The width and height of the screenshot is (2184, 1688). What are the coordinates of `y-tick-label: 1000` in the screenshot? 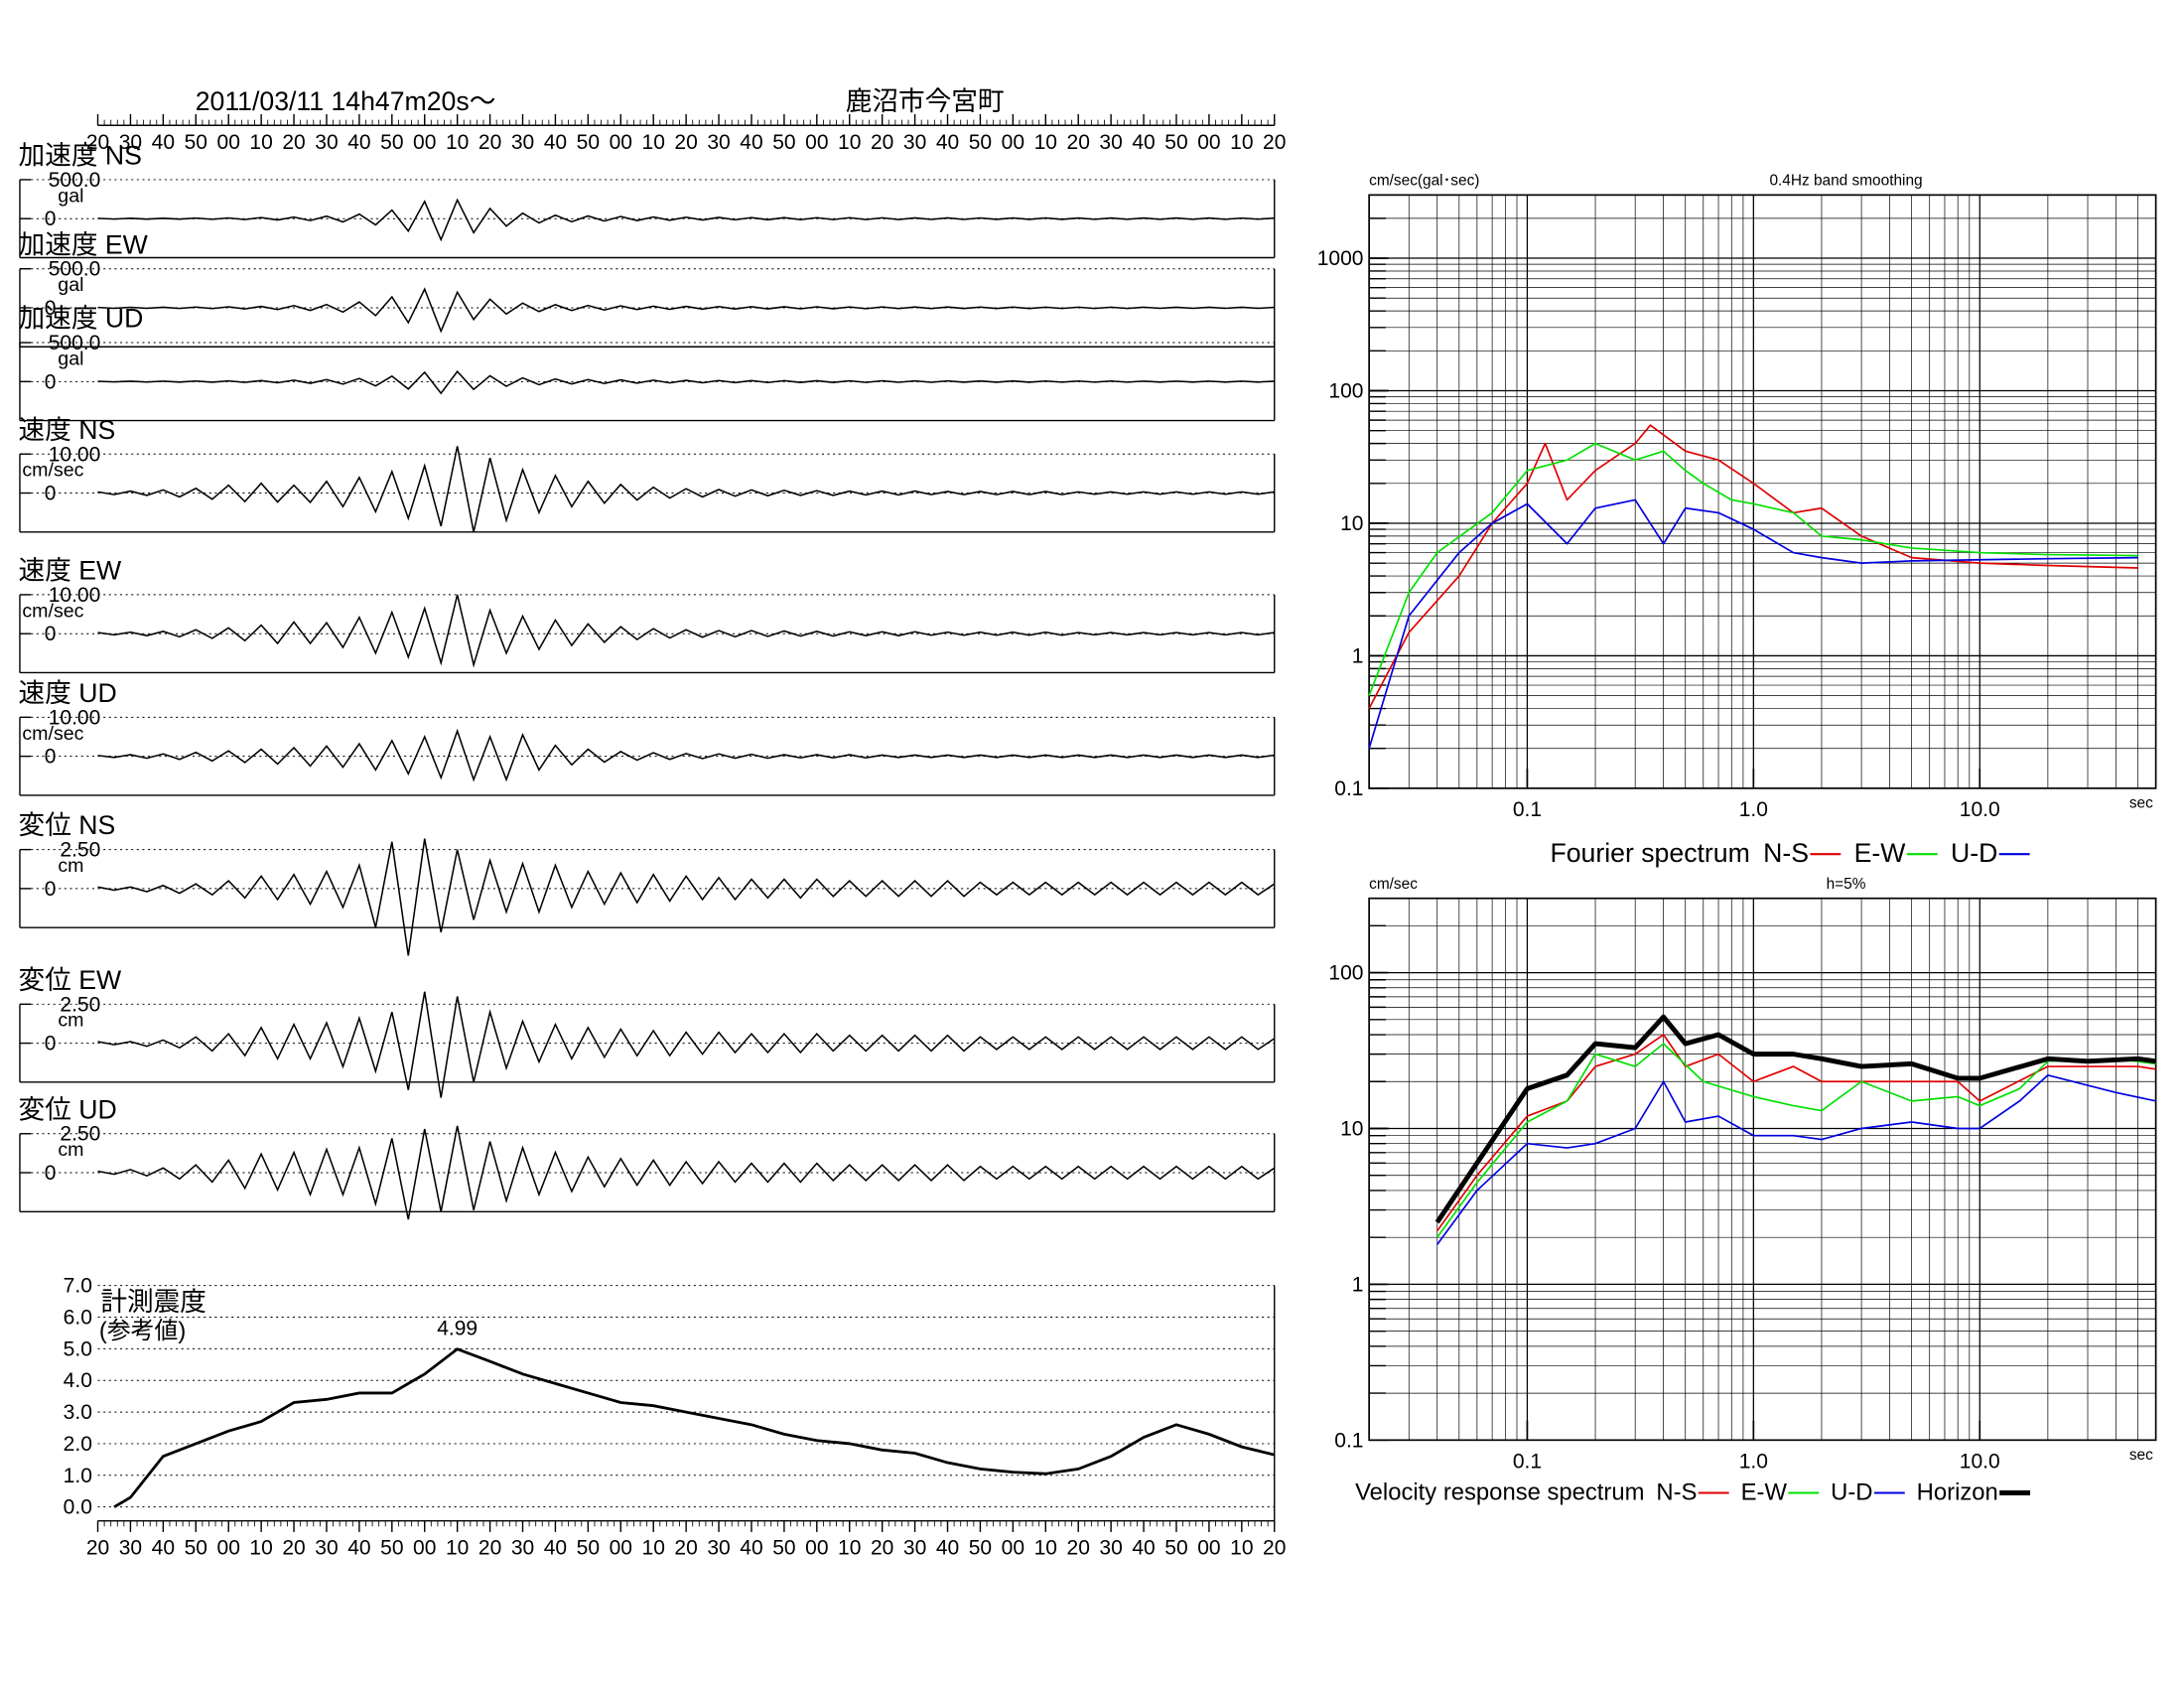 It's located at (1340, 258).